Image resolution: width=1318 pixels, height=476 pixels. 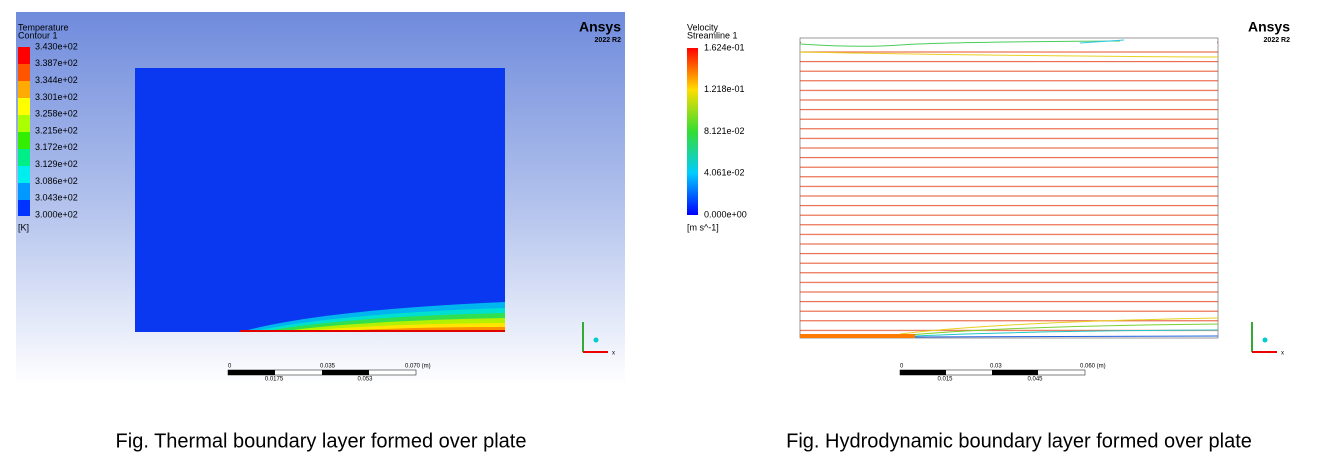 I want to click on legend-title: Velocity, so click(x=703, y=27).